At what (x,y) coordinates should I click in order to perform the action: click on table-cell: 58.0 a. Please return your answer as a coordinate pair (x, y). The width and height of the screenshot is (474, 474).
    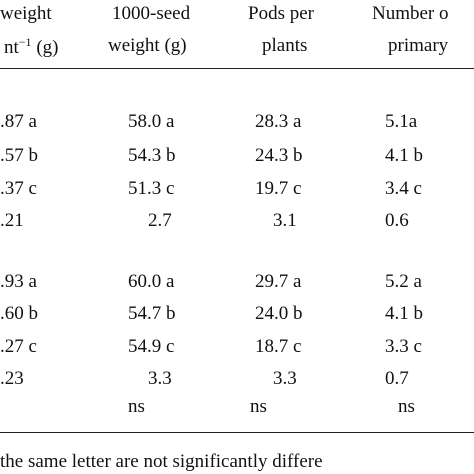
    Looking at the image, I should click on (151, 121).